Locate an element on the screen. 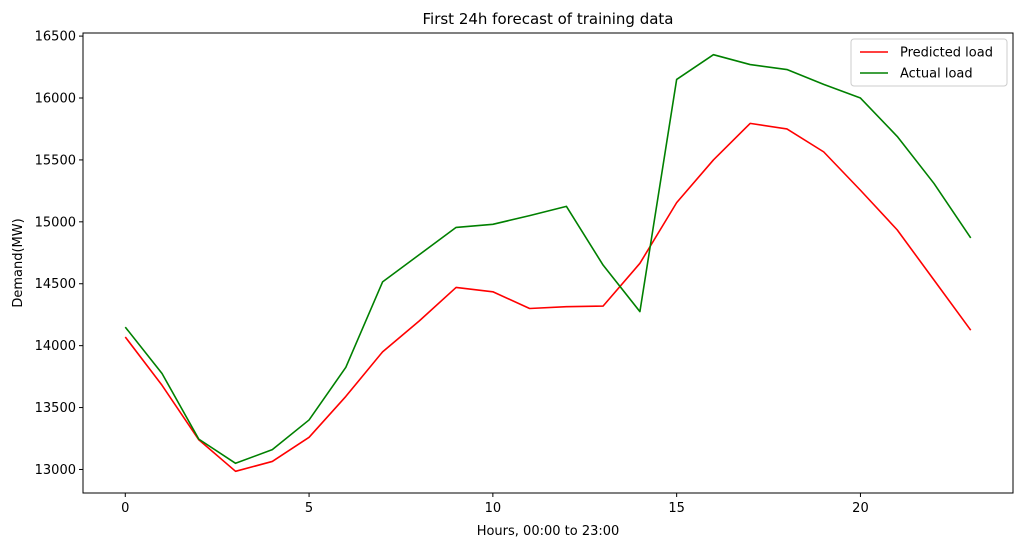  legend-box is located at coordinates (929, 62).